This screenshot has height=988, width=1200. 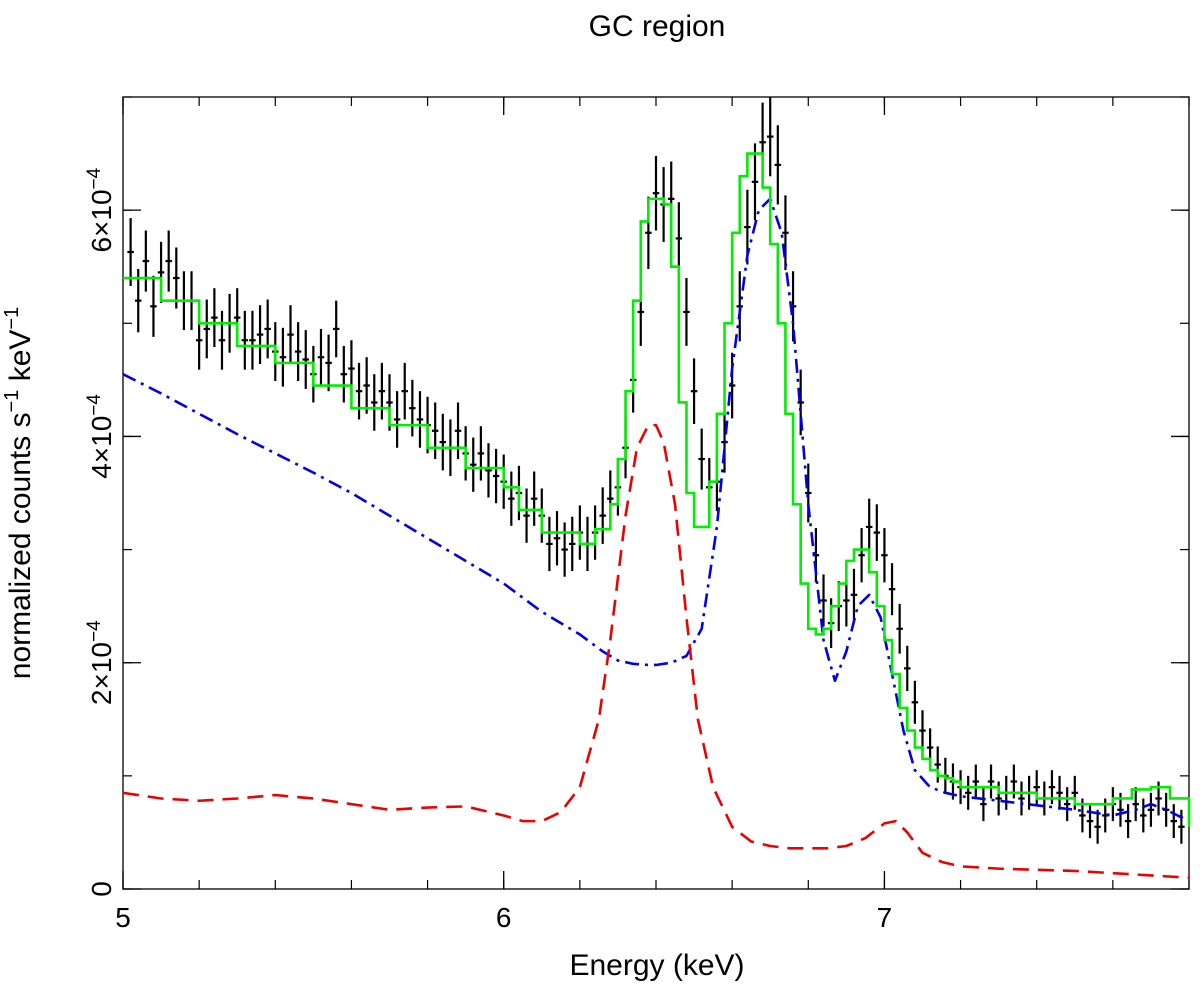 I want to click on x-tick-label: 5, so click(x=123, y=917).